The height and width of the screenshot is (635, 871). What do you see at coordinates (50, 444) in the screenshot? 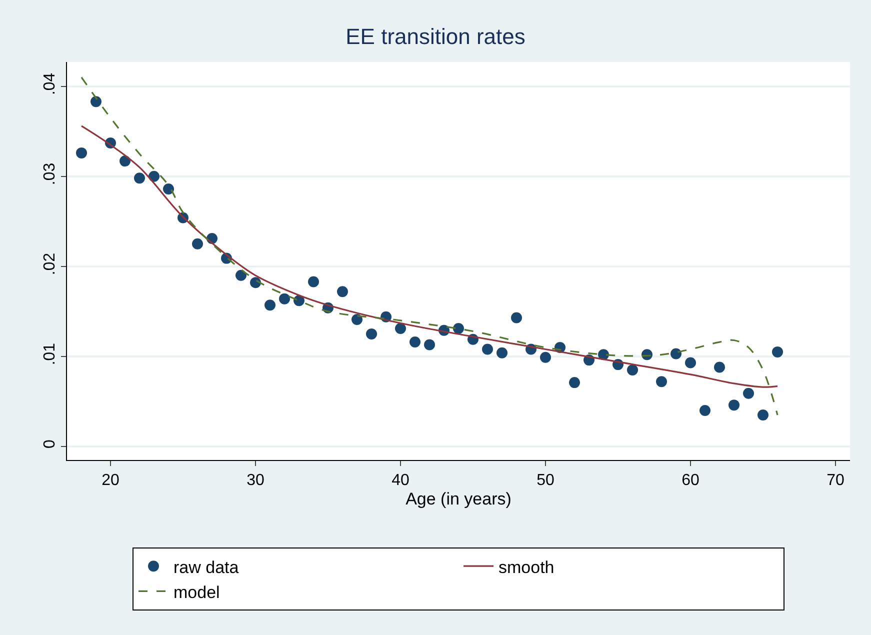
I see `y-tick-label: 0` at bounding box center [50, 444].